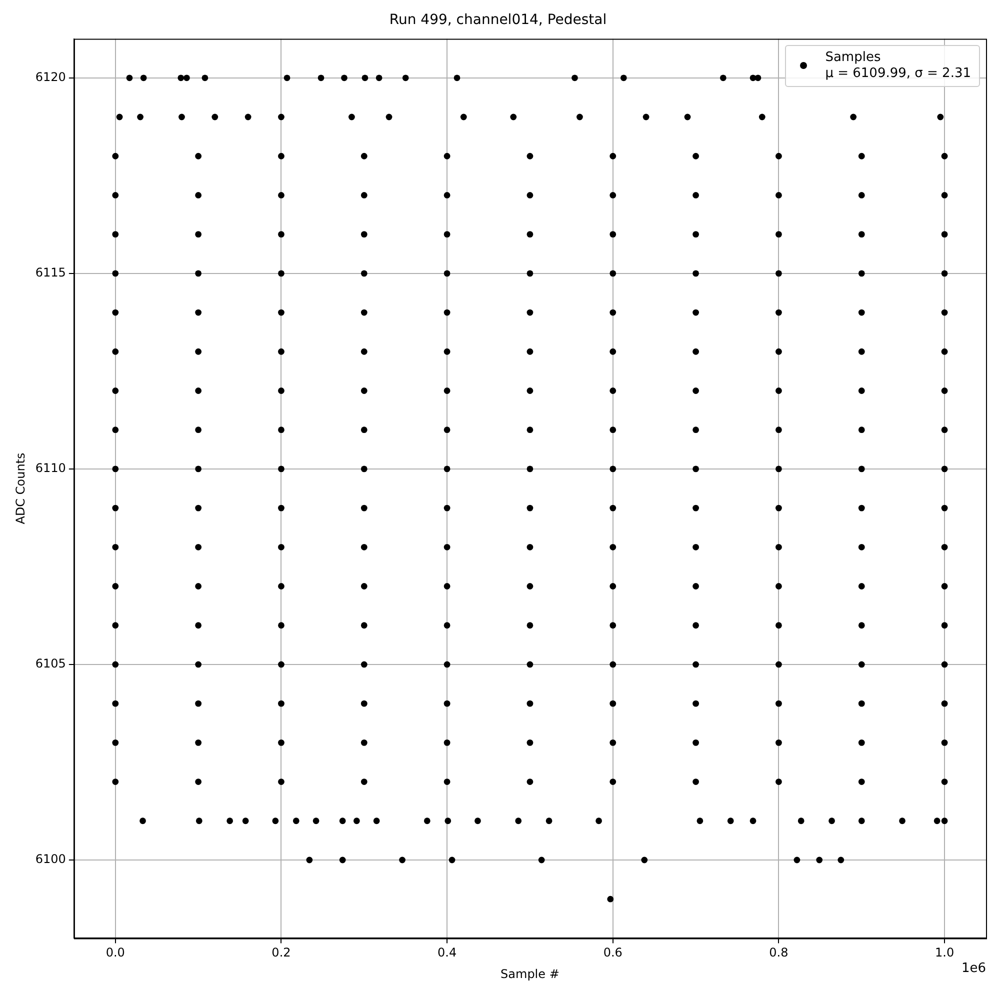  What do you see at coordinates (498, 20) in the screenshot?
I see `chart-title: Run 499, channel014, Pedestal` at bounding box center [498, 20].